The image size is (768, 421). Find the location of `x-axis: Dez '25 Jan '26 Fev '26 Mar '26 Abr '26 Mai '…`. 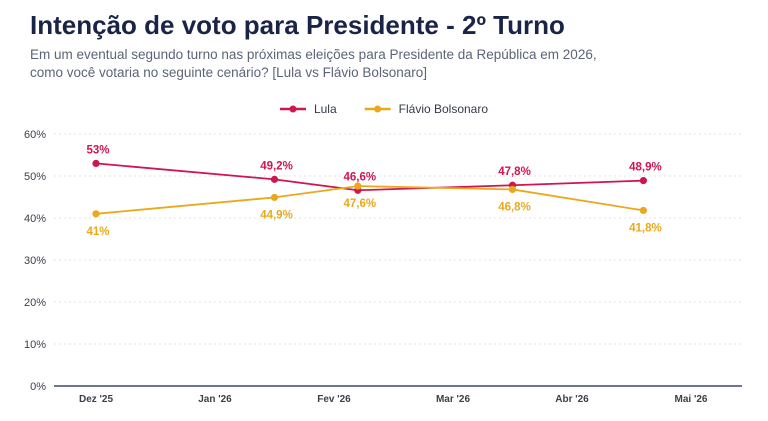

x-axis: Dez '25 Jan '26 Fev '26 Mar '26 Abr '26 Mai '… is located at coordinates (393, 399).